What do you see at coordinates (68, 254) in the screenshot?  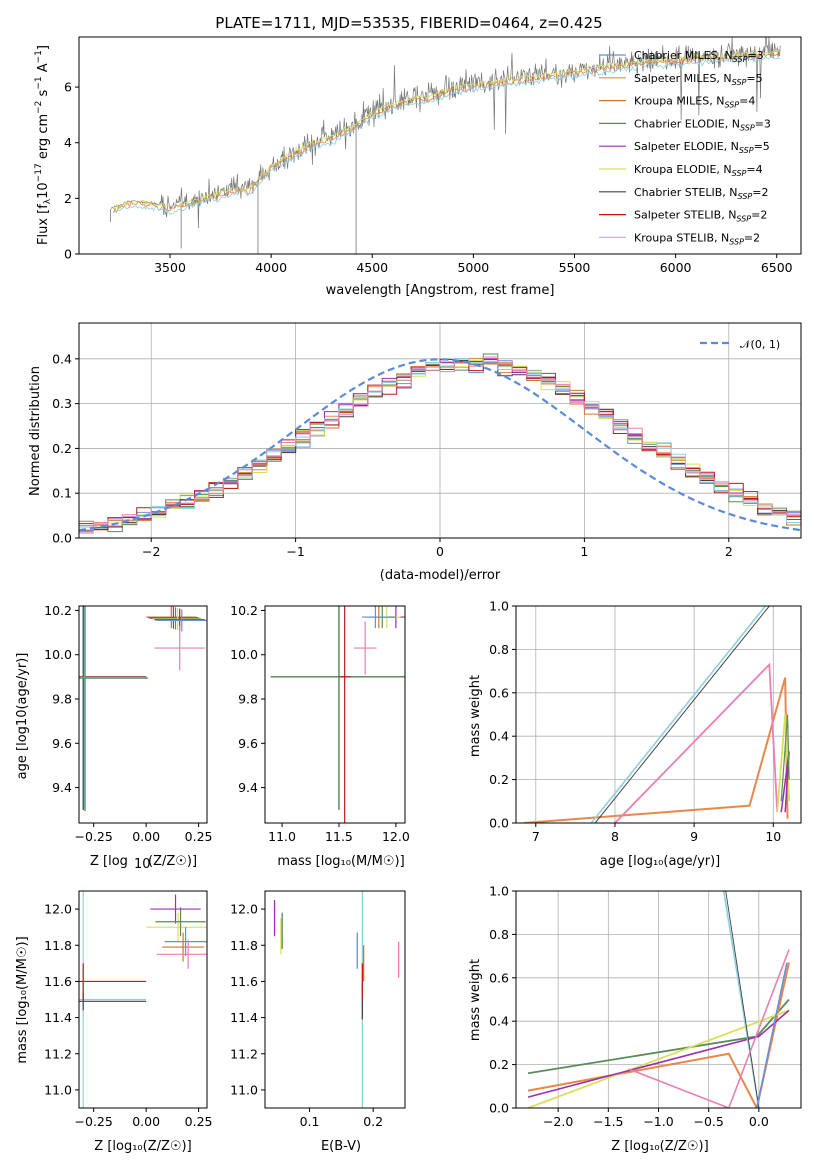 I see `y-tick-label: 0` at bounding box center [68, 254].